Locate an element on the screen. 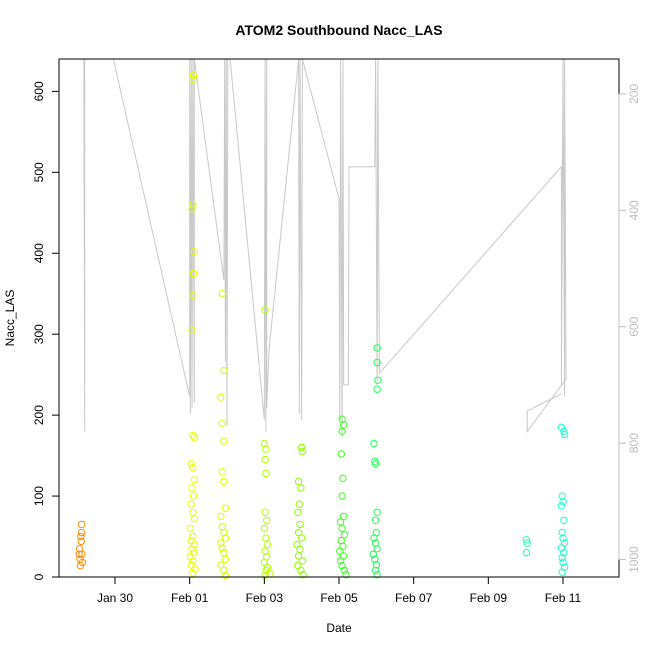  y-tick-label: 400 is located at coordinates (39, 253).